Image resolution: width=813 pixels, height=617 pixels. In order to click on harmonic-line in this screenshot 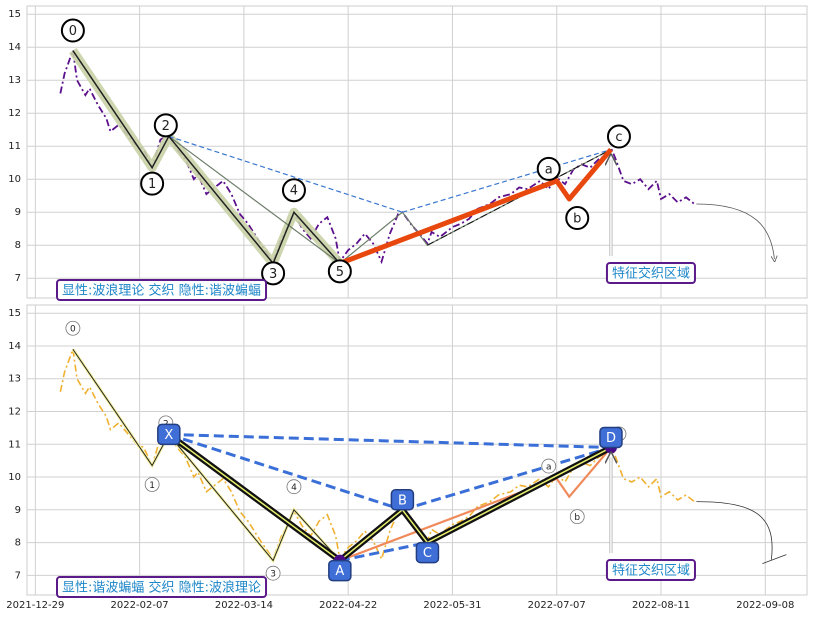, I will do `click(390, 200)`.